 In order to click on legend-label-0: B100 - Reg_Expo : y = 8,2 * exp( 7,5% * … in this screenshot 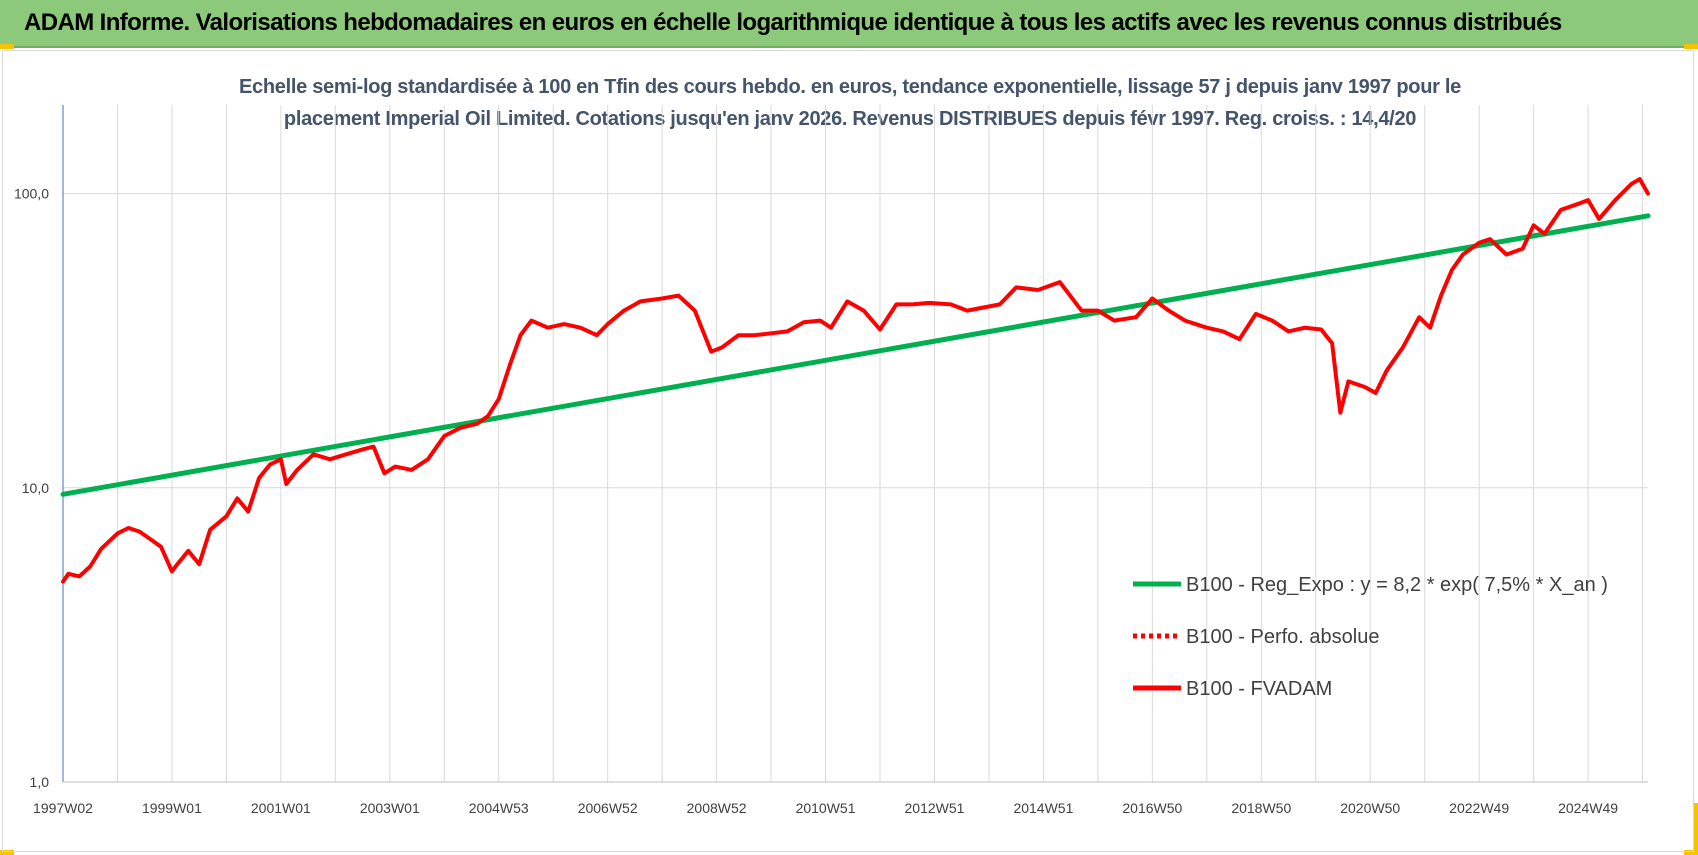, I will do `click(1397, 585)`.